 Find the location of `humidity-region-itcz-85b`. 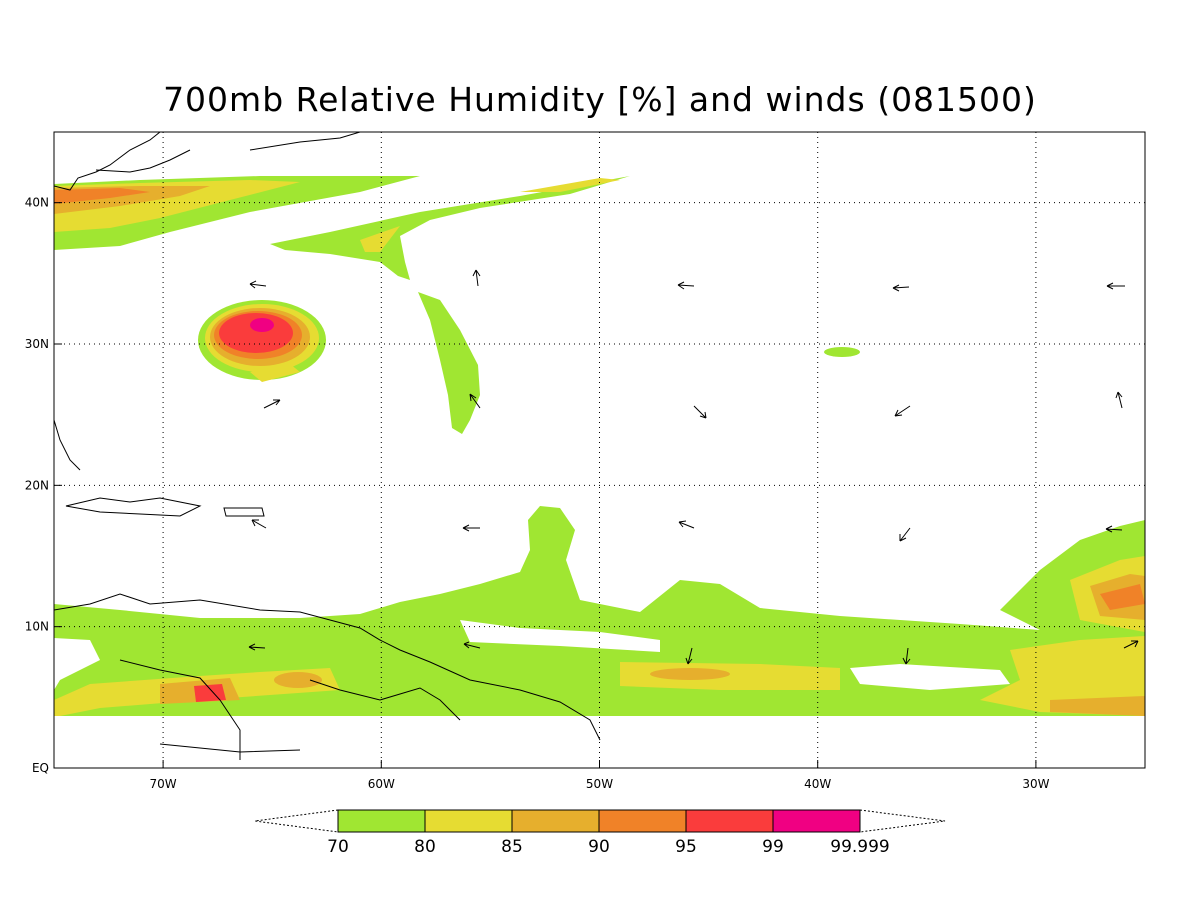

humidity-region-itcz-85b is located at coordinates (1097, 706).